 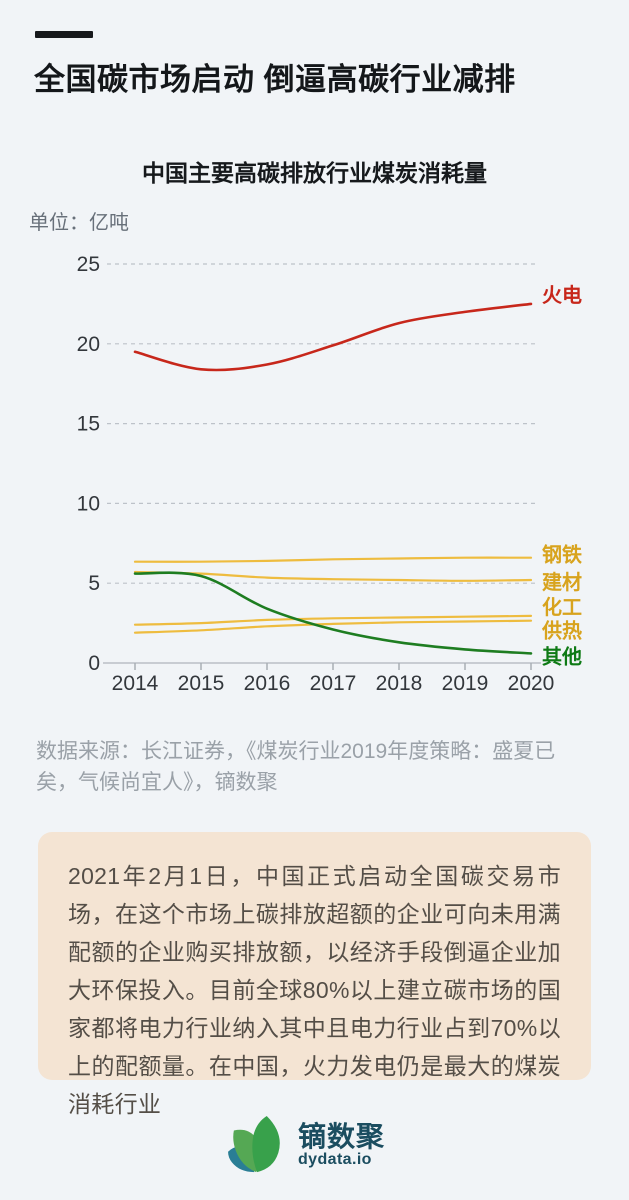 I want to click on y-tick-label: 5, so click(x=94, y=583).